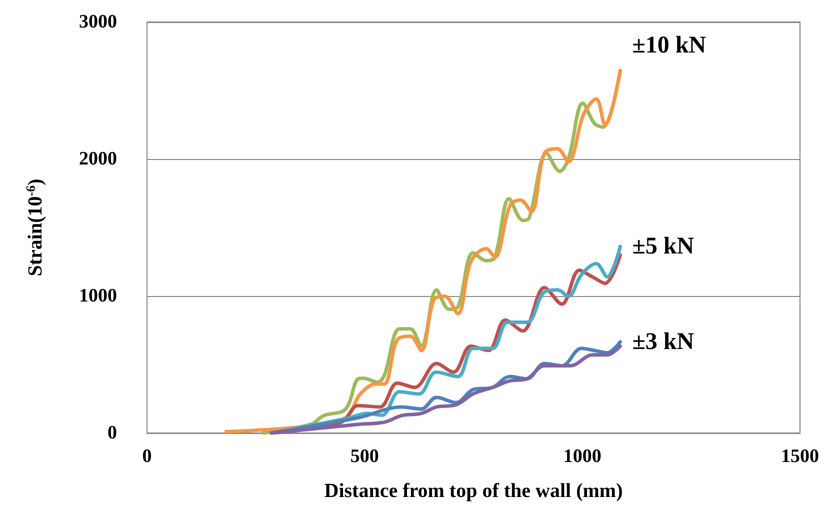 The image size is (832, 523). I want to click on annotation: ±3 kN, so click(663, 341).